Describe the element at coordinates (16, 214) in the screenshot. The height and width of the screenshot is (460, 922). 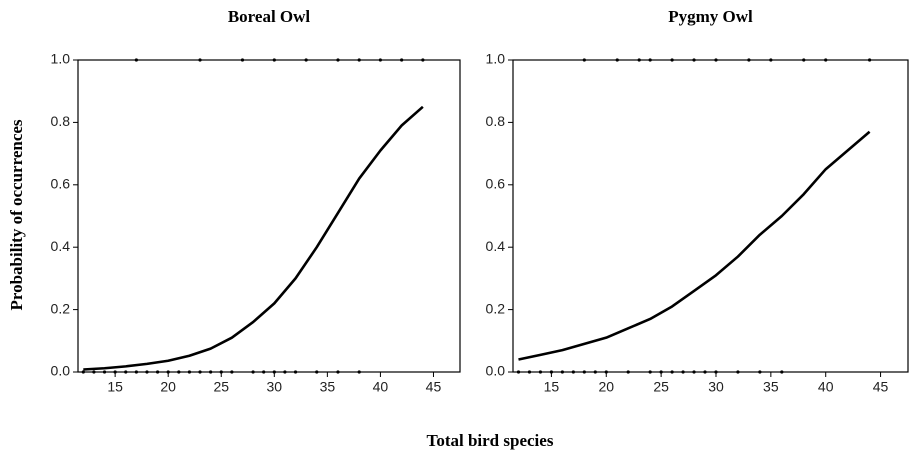
I see `y-axis-label: Probability of occurrences` at that location.